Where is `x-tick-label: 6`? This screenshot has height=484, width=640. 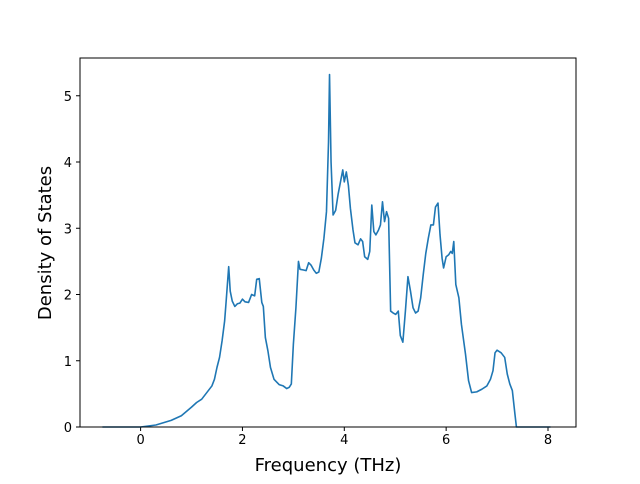 x-tick-label: 6 is located at coordinates (446, 440).